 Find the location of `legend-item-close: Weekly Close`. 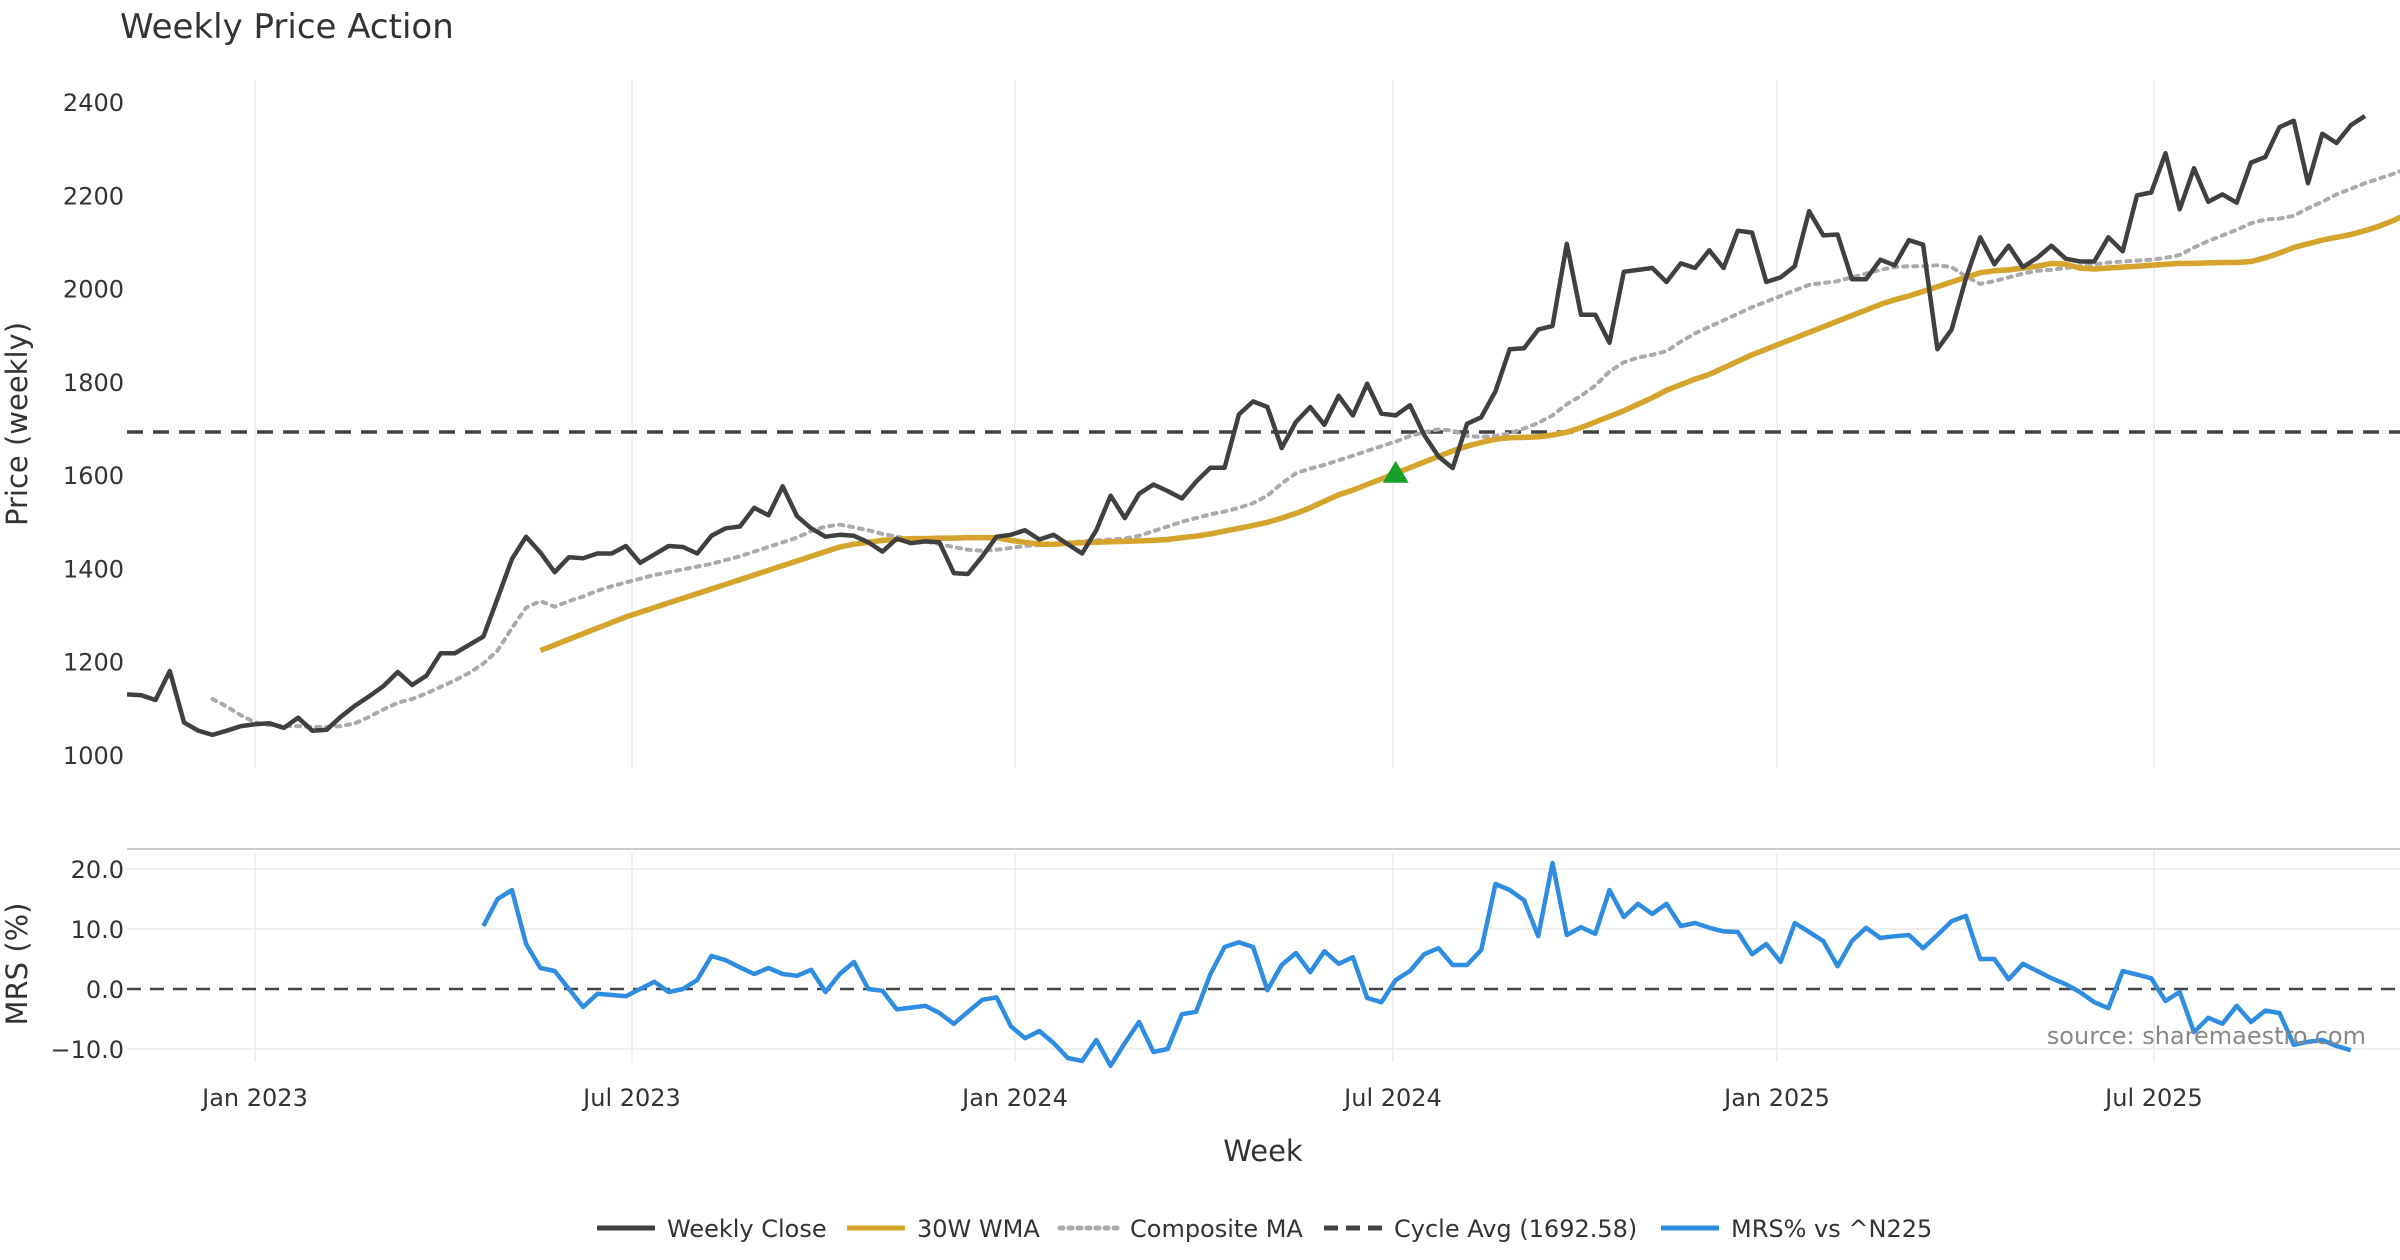

legend-item-close: Weekly Close is located at coordinates (712, 1229).